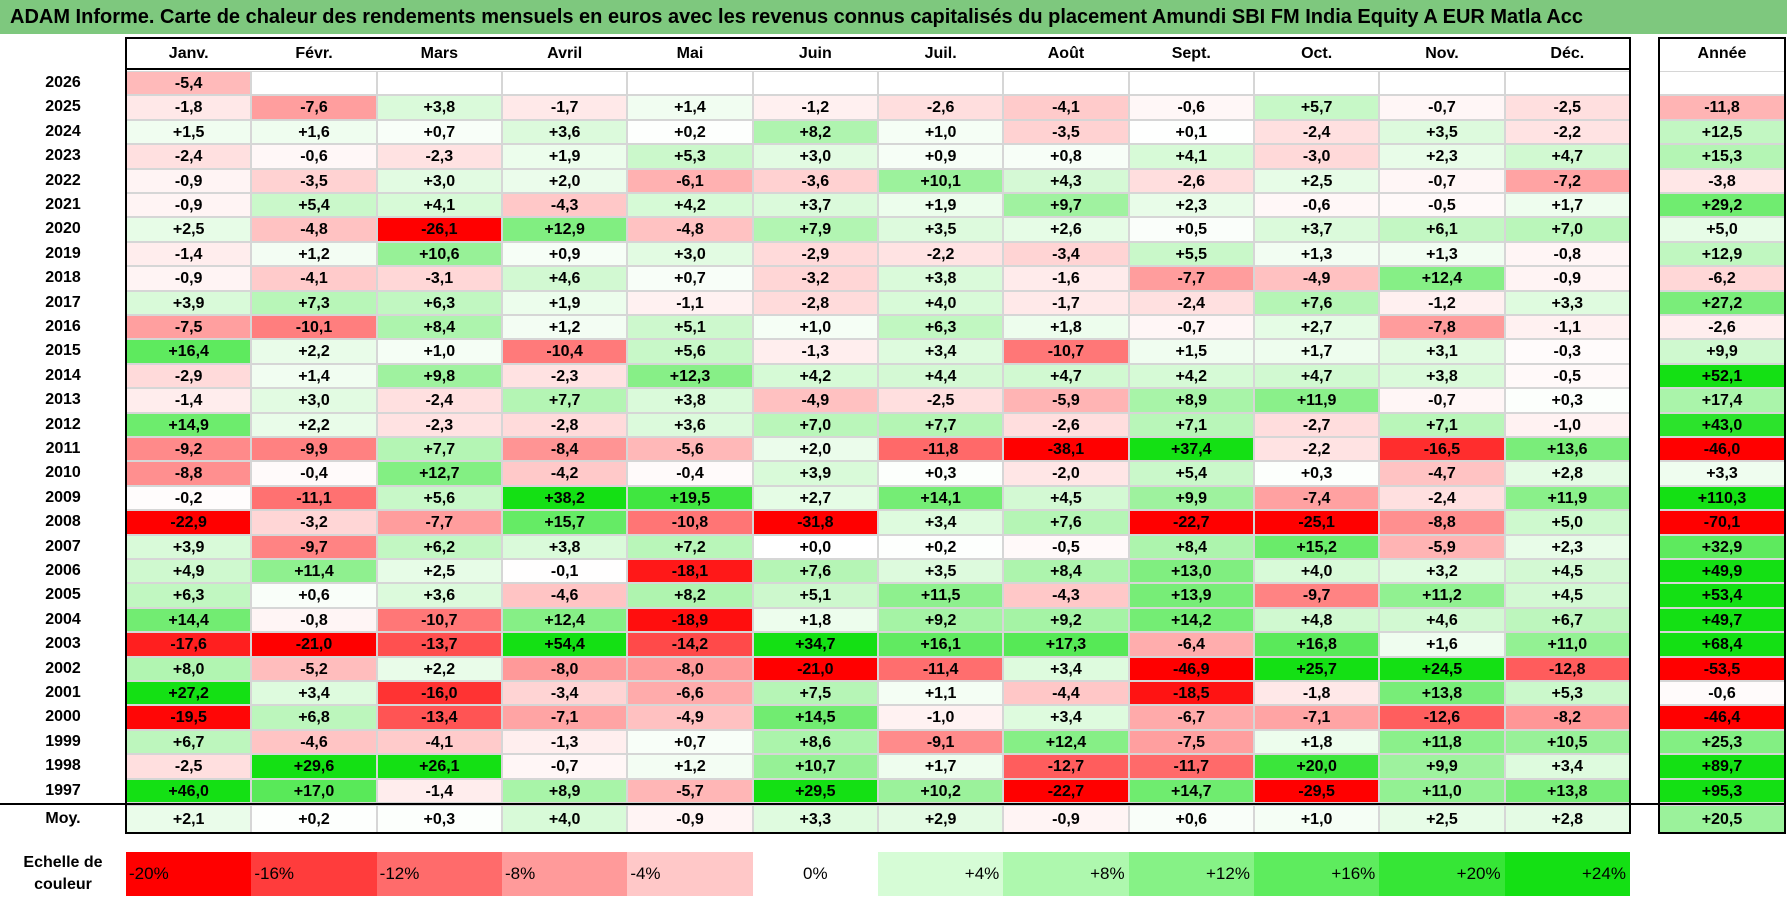 The height and width of the screenshot is (912, 1787). Describe the element at coordinates (1722, 742) in the screenshot. I see `annual-cell: +25,3` at that location.